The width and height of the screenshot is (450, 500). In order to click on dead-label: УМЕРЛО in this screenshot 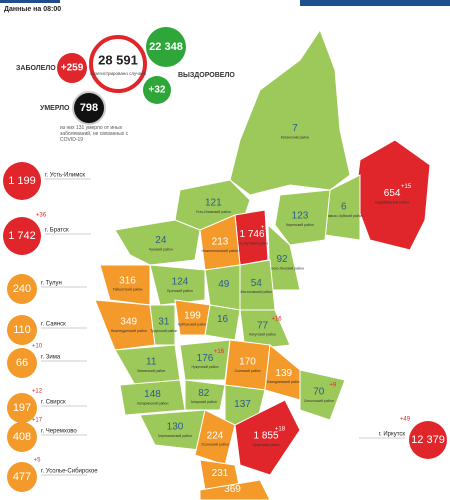, I will do `click(55, 108)`.